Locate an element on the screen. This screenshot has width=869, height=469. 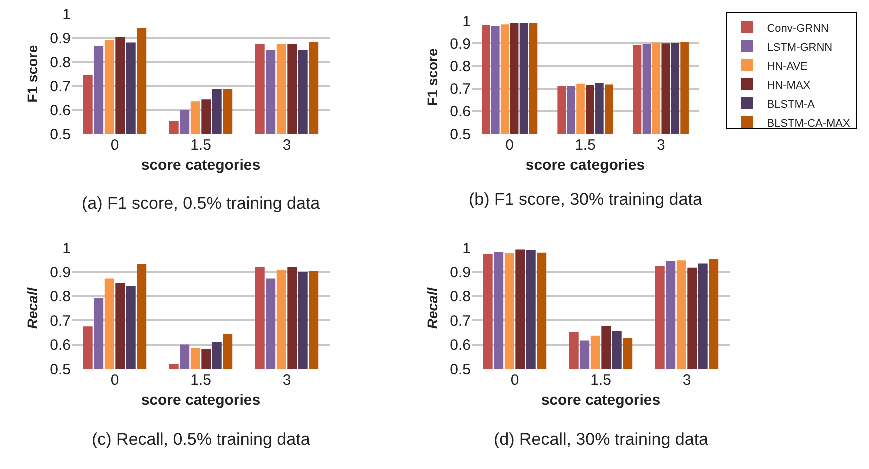
legend-label: BLSTM-A is located at coordinates (791, 104).